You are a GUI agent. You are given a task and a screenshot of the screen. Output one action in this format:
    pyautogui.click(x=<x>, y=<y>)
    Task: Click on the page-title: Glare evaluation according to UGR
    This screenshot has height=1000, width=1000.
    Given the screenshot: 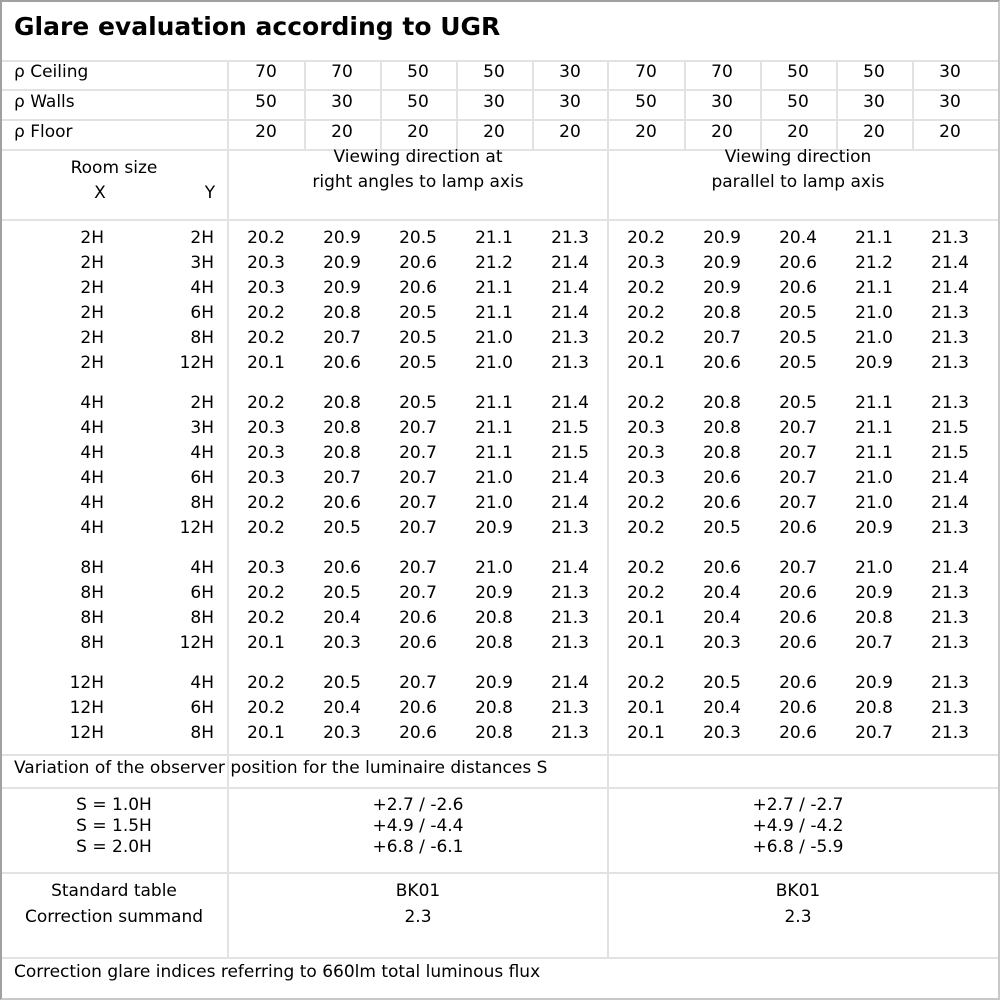 What is the action you would take?
    pyautogui.click(x=257, y=26)
    